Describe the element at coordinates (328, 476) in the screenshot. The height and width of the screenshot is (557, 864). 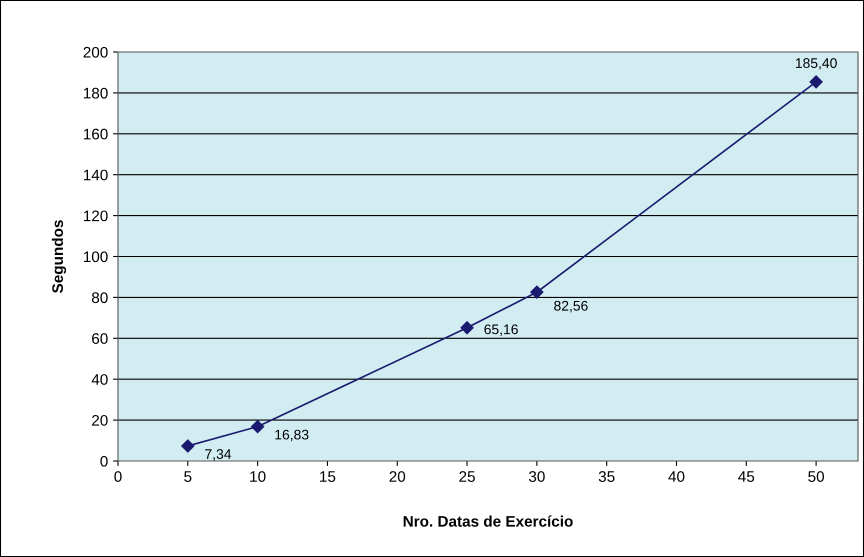
I see `x-tick-label: 15` at that location.